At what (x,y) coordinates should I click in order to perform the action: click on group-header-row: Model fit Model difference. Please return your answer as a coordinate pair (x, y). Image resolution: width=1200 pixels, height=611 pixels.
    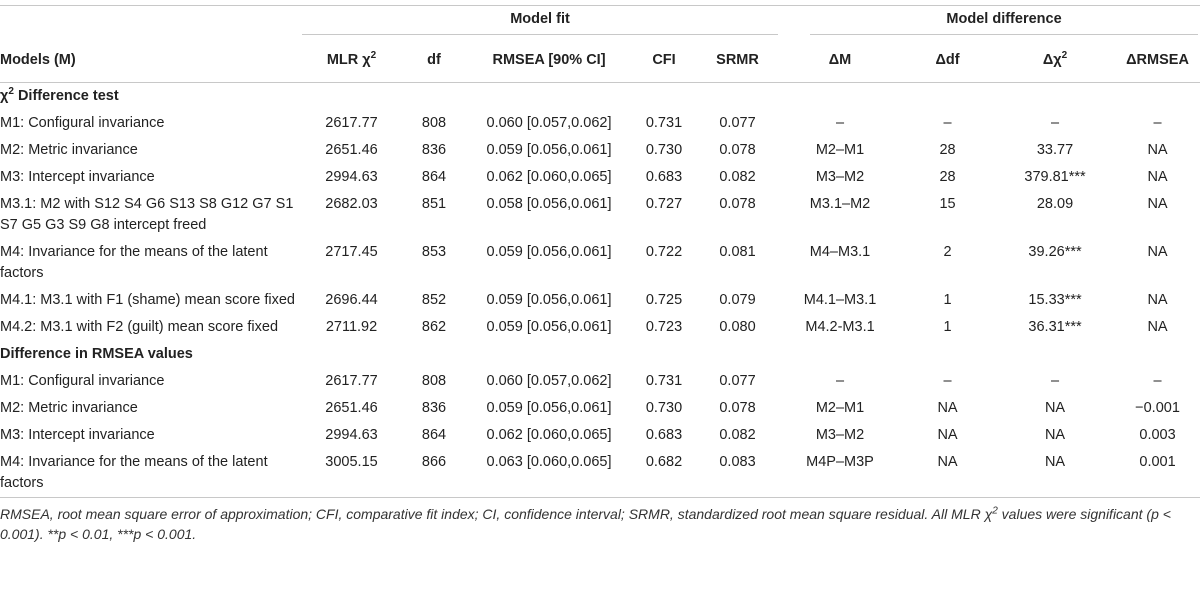
    Looking at the image, I should click on (600, 22).